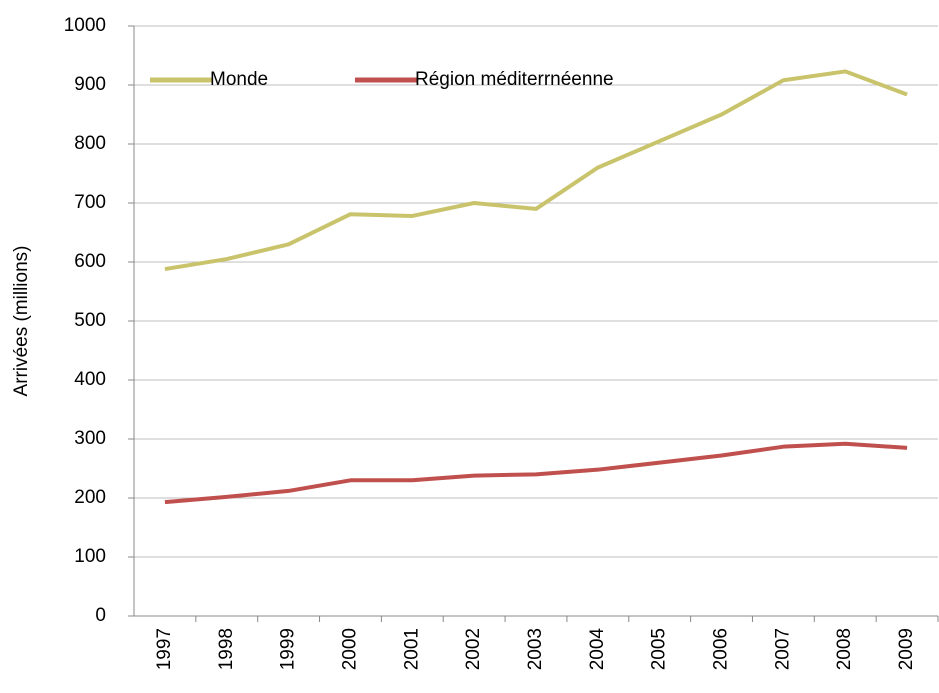 The height and width of the screenshot is (693, 939). I want to click on x-tick-label: 2007, so click(782, 649).